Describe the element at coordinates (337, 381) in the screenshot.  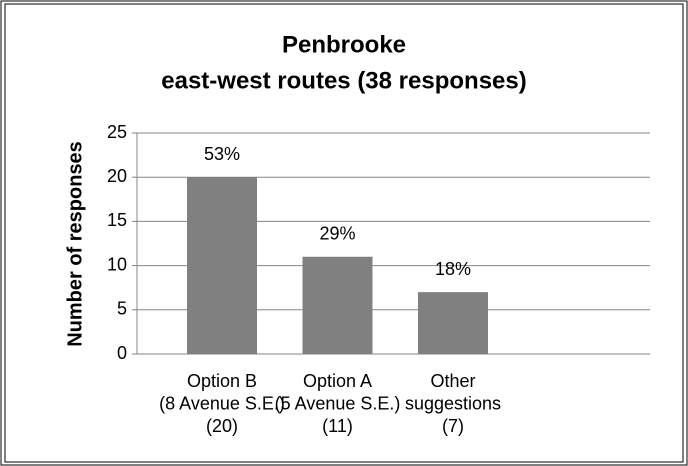
I see `x-tick-label: Option A` at that location.